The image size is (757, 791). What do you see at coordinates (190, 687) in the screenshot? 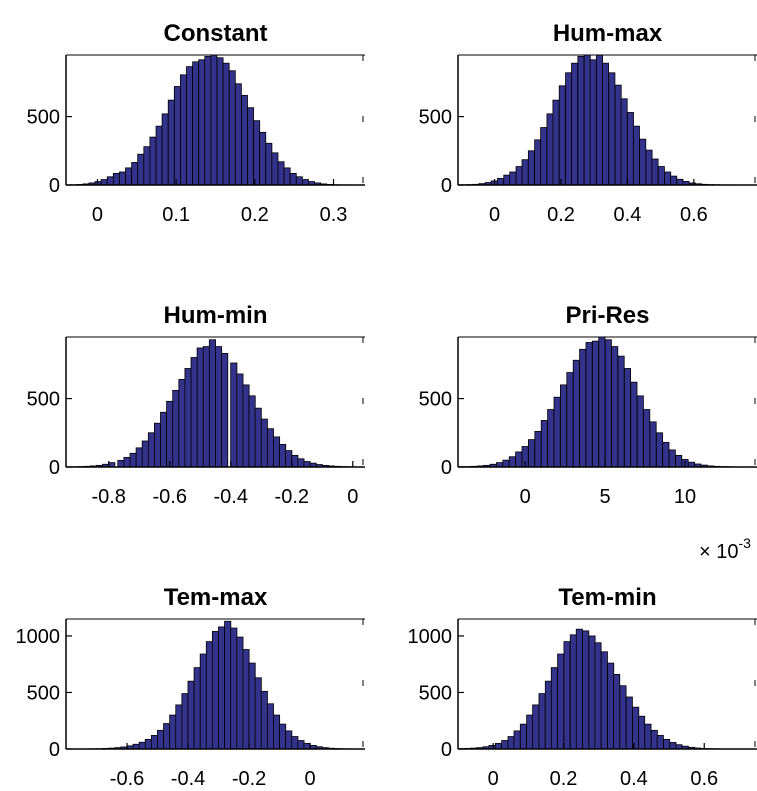
I see `histogram-tem-max: Tem-max 0 500 1000 -0.6 -0.4 -0.2 0` at bounding box center [190, 687].